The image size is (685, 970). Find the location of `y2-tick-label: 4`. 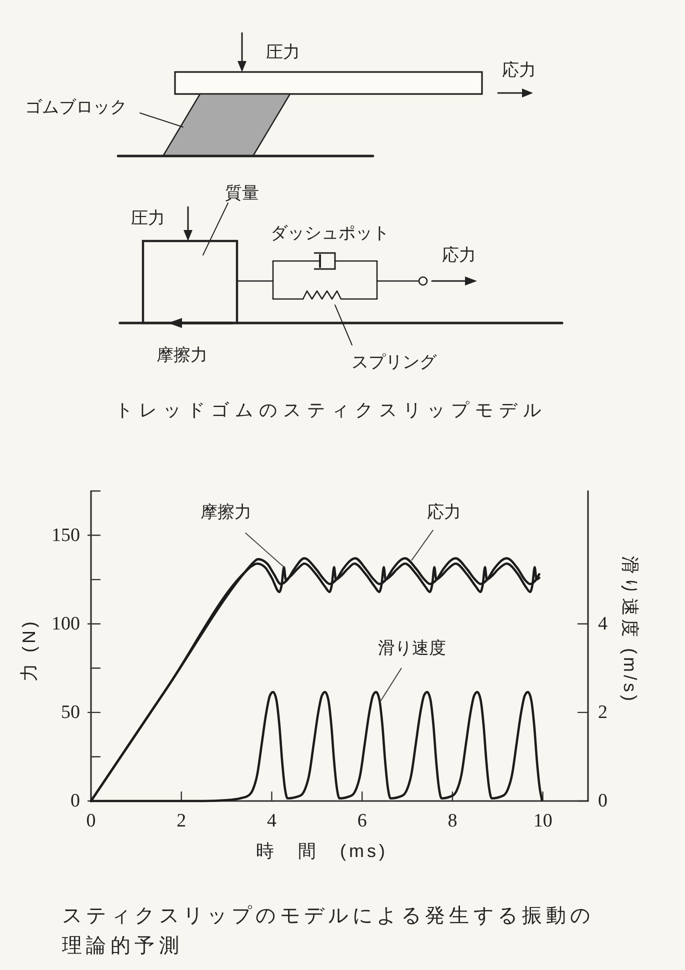

y2-tick-label: 4 is located at coordinates (603, 623).